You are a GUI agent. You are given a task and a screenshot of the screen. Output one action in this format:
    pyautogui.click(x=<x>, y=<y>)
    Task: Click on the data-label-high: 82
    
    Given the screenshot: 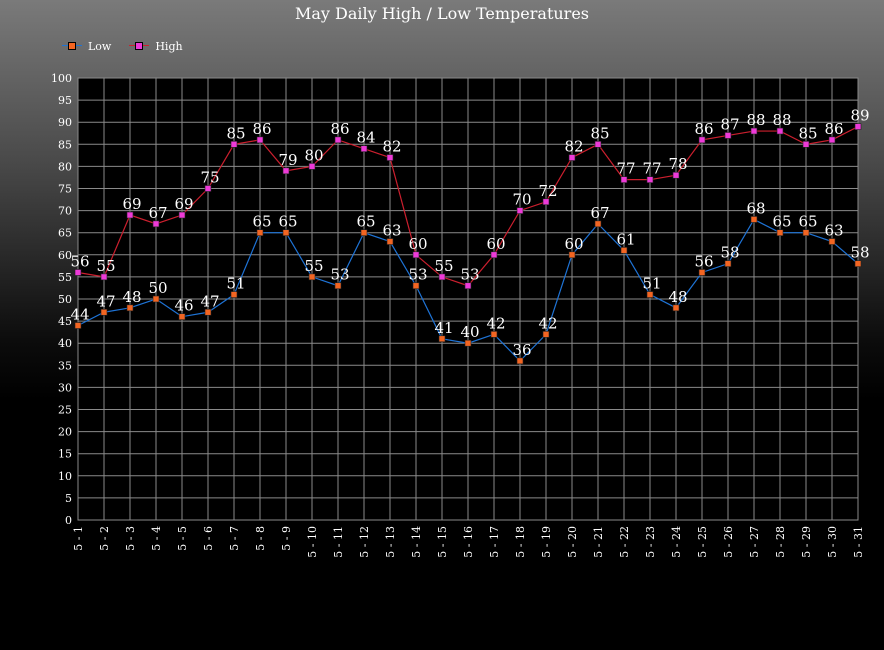 What is the action you would take?
    pyautogui.click(x=573, y=147)
    